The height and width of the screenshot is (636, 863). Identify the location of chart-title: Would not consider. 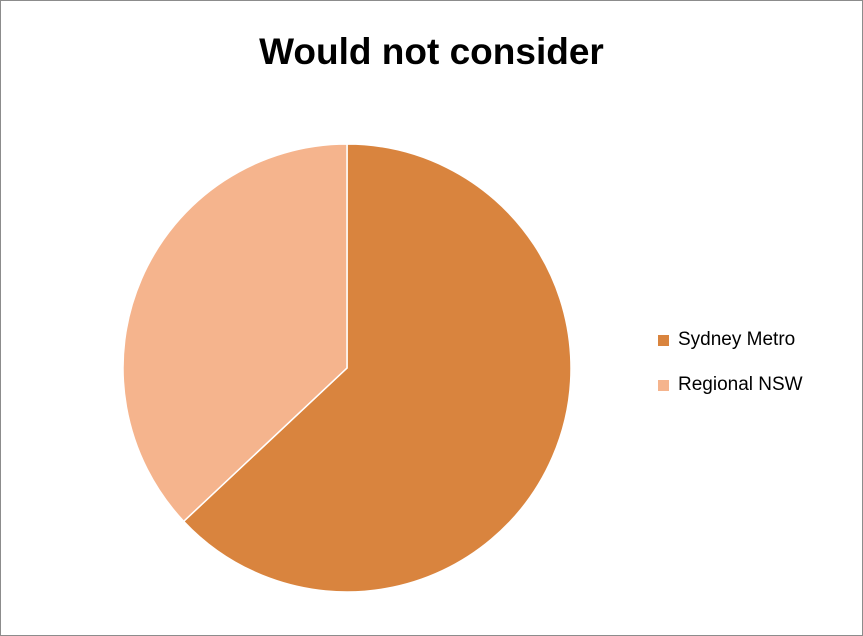
(431, 51).